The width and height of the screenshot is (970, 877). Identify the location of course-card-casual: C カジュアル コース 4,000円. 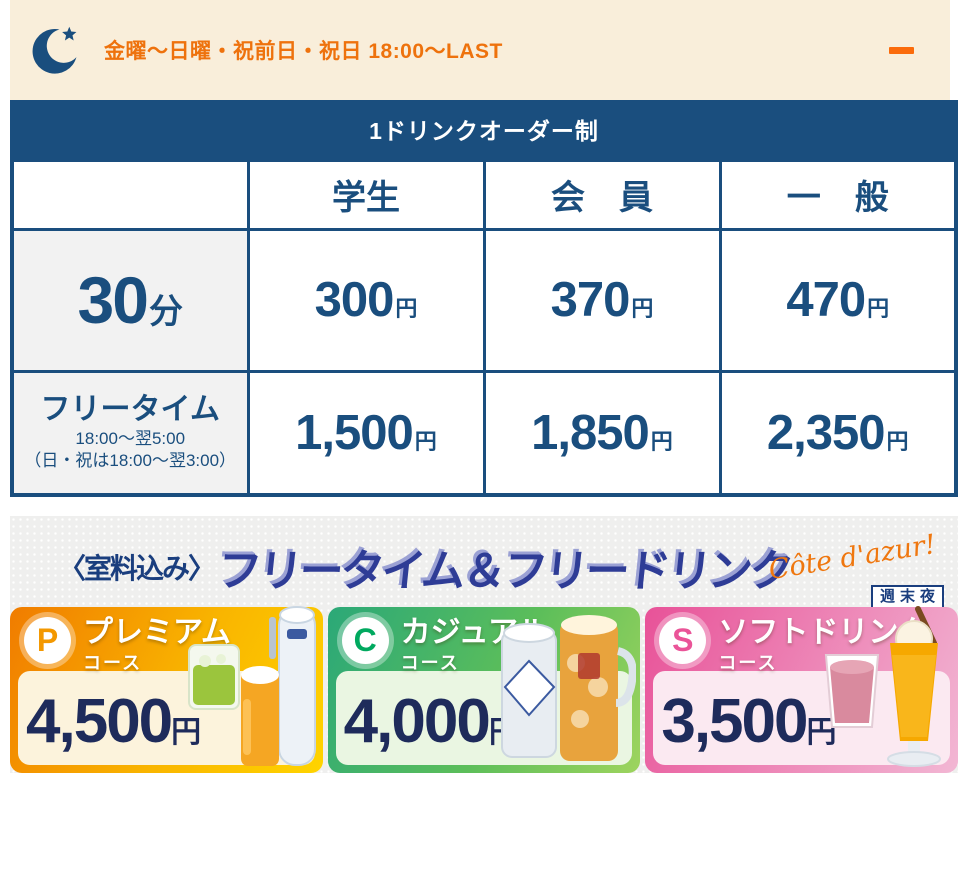
(484, 690).